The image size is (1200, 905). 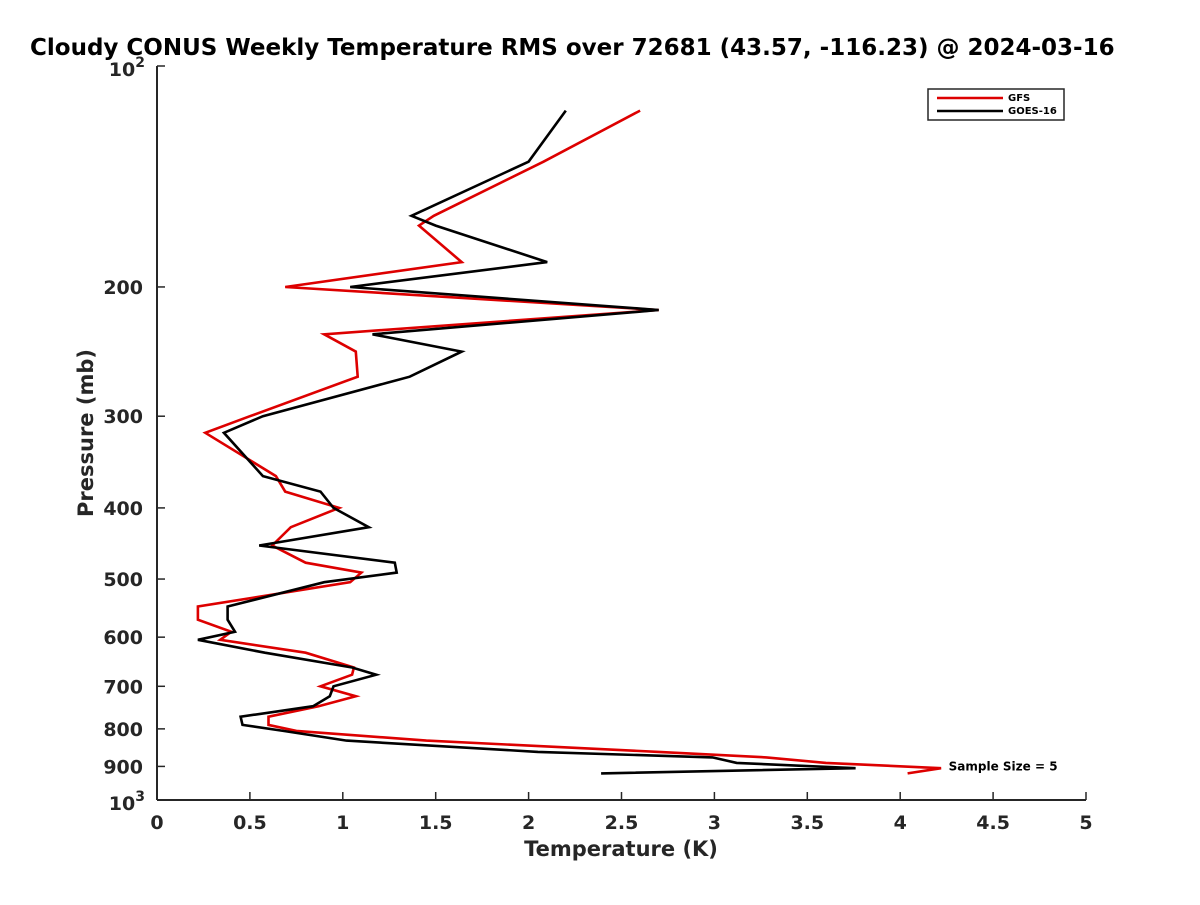 I want to click on y-decade-tick-label: 10², so click(x=127, y=68).